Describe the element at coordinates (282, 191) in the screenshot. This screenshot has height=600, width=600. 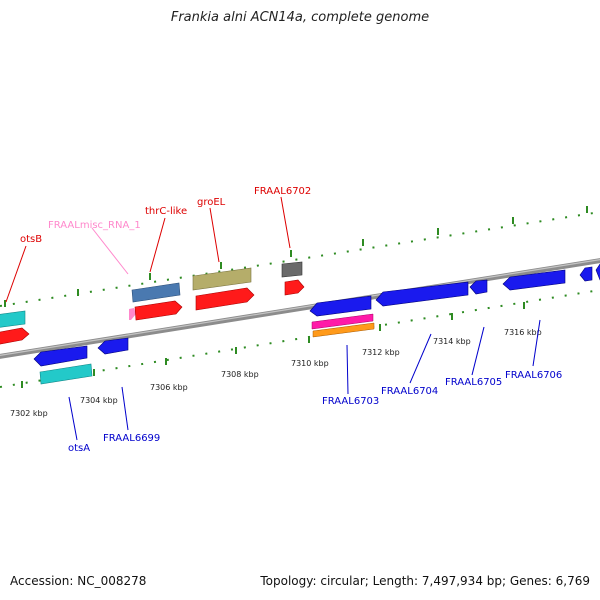
I see `gene-label-FRAAL6702: FRAAL6702` at that location.